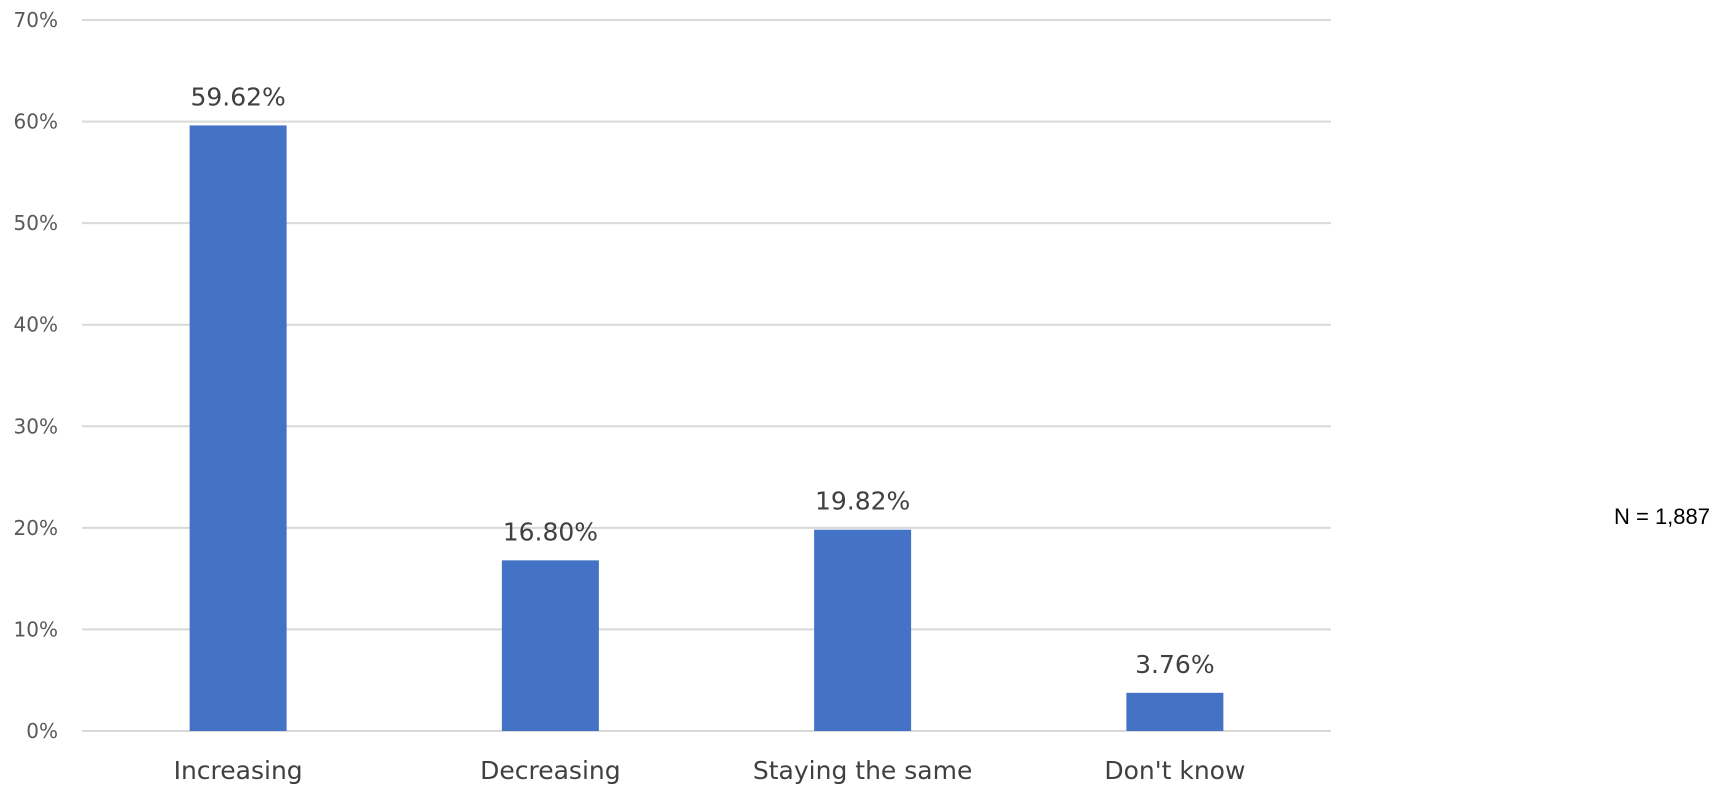  What do you see at coordinates (36, 375) in the screenshot?
I see `y-axis-ticks: 0% 10% 20% 30% 40% 50% 60% 70%` at bounding box center [36, 375].